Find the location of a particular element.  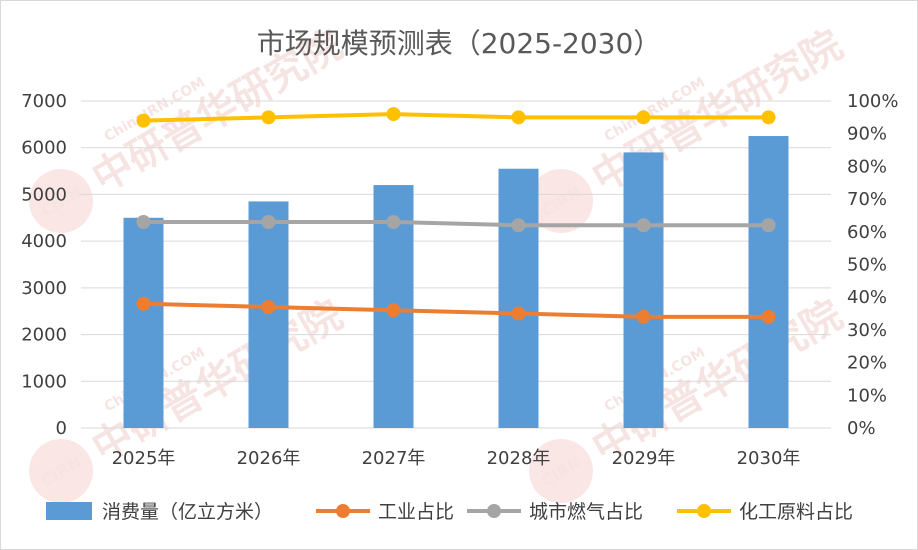

legend-item: 工业占比 is located at coordinates (385, 512).